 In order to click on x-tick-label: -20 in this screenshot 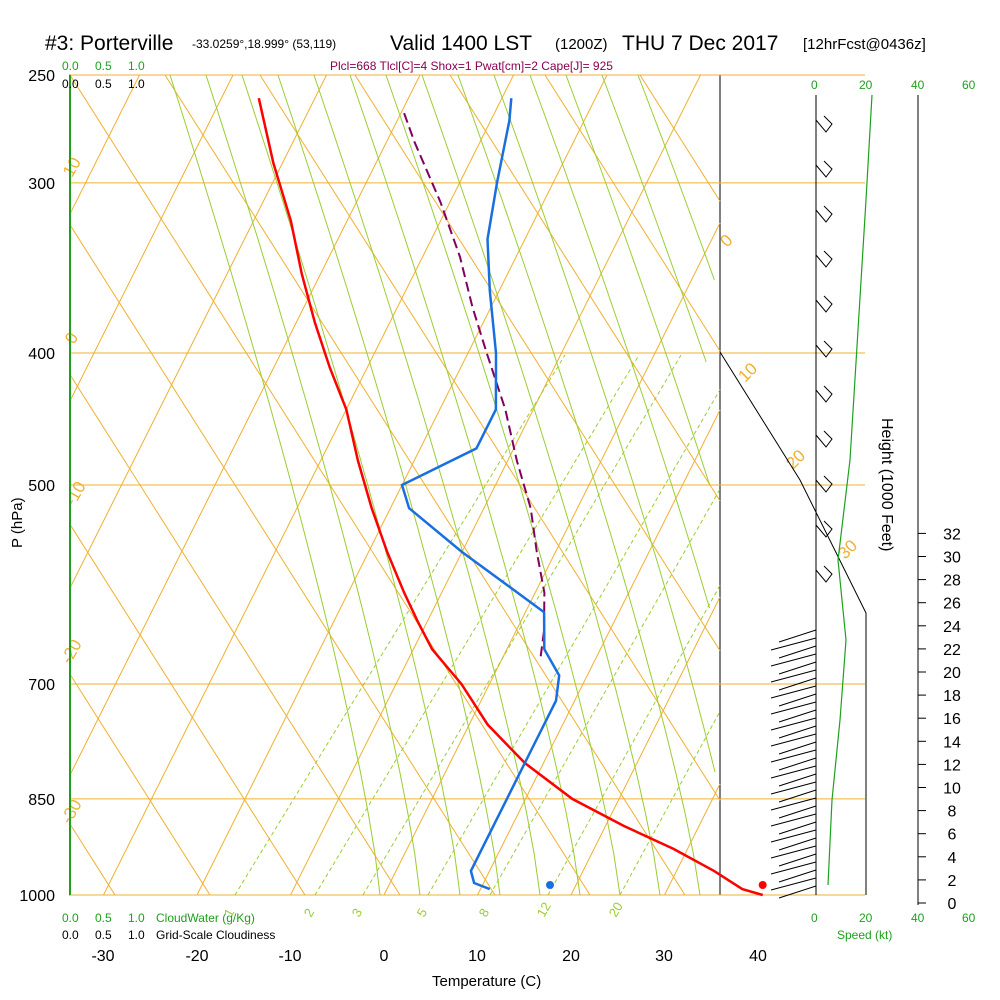, I will do `click(196, 956)`.